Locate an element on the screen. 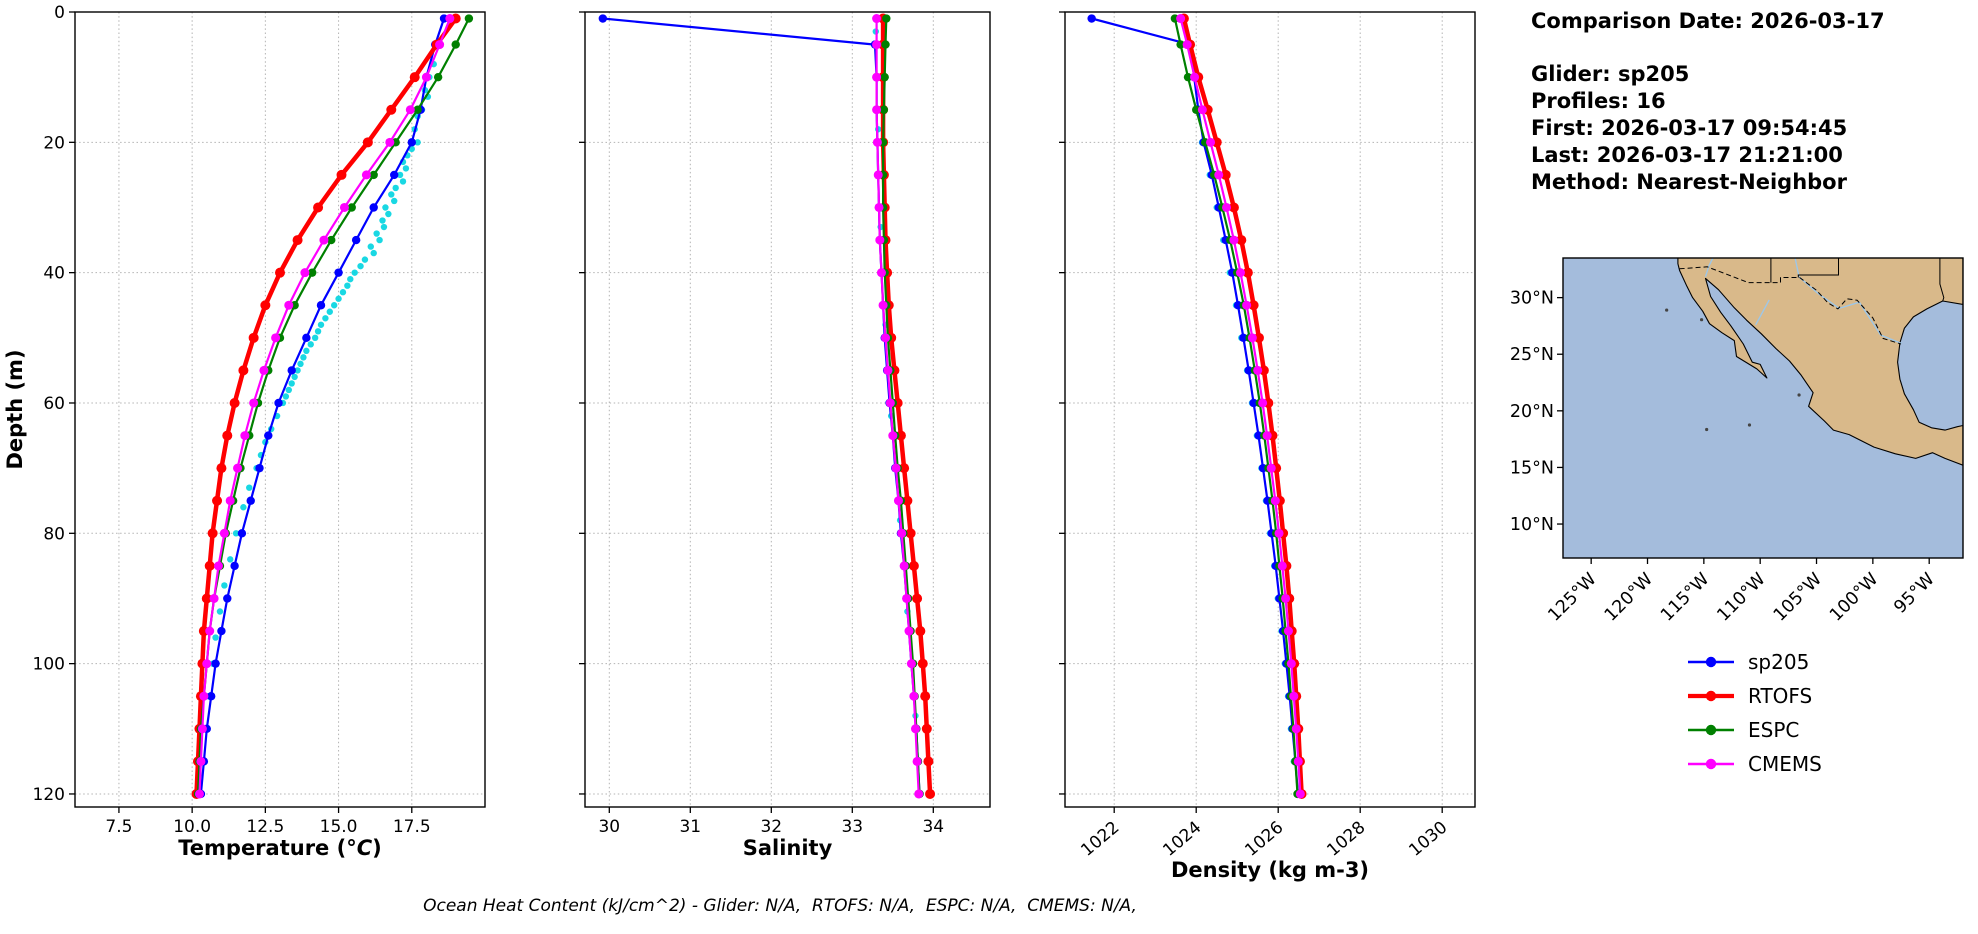 Image resolution: width=1978 pixels, height=934 pixels. x-tick-label: 15.0 is located at coordinates (339, 827).